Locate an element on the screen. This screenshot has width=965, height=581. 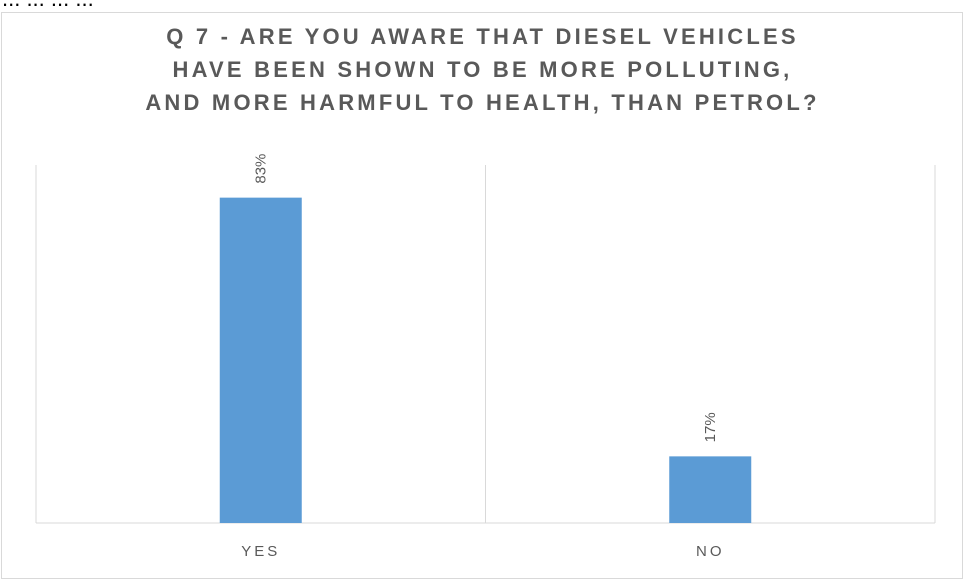
data-label-yes: 83% is located at coordinates (261, 169).